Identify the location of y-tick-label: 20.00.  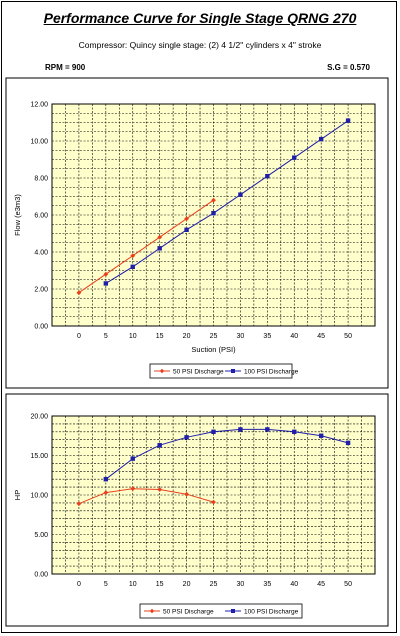
(39, 417).